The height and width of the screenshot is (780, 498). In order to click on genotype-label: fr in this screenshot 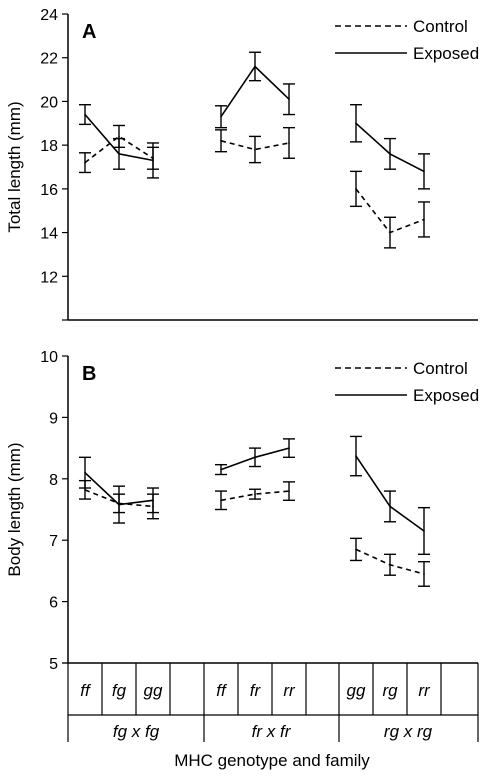, I will do `click(256, 690)`.